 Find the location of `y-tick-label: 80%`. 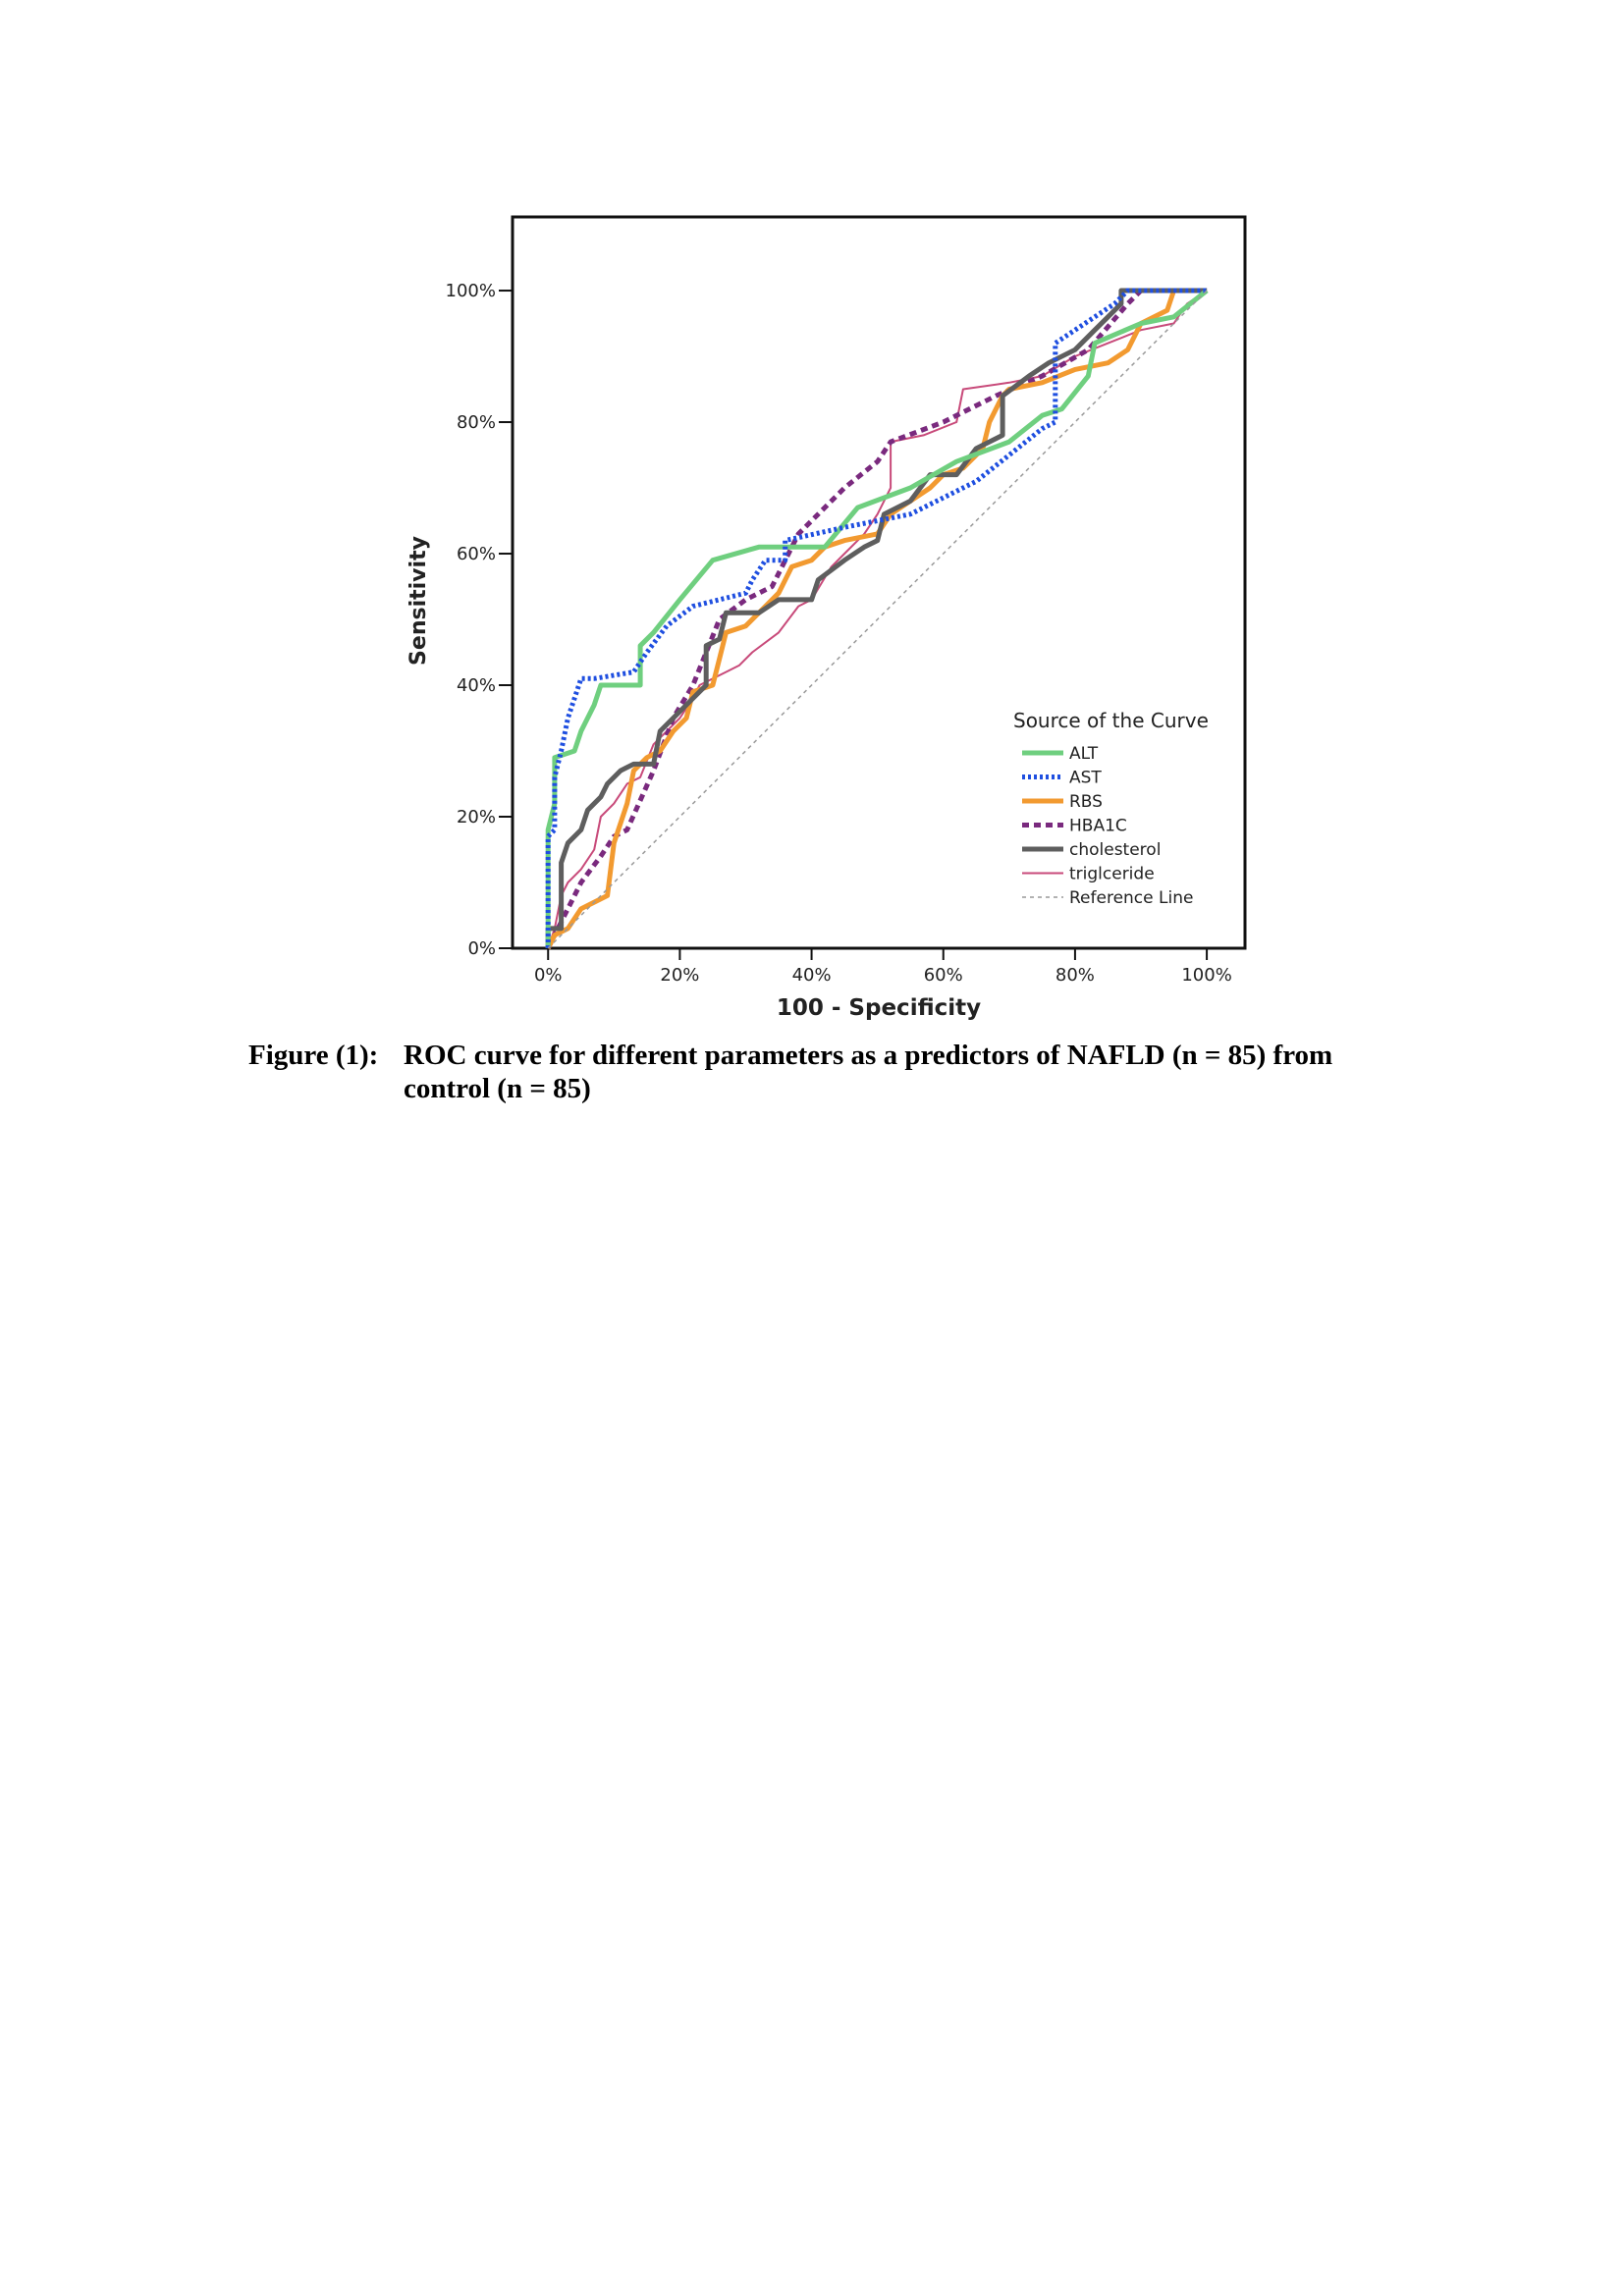

y-tick-label: 80% is located at coordinates (476, 423).